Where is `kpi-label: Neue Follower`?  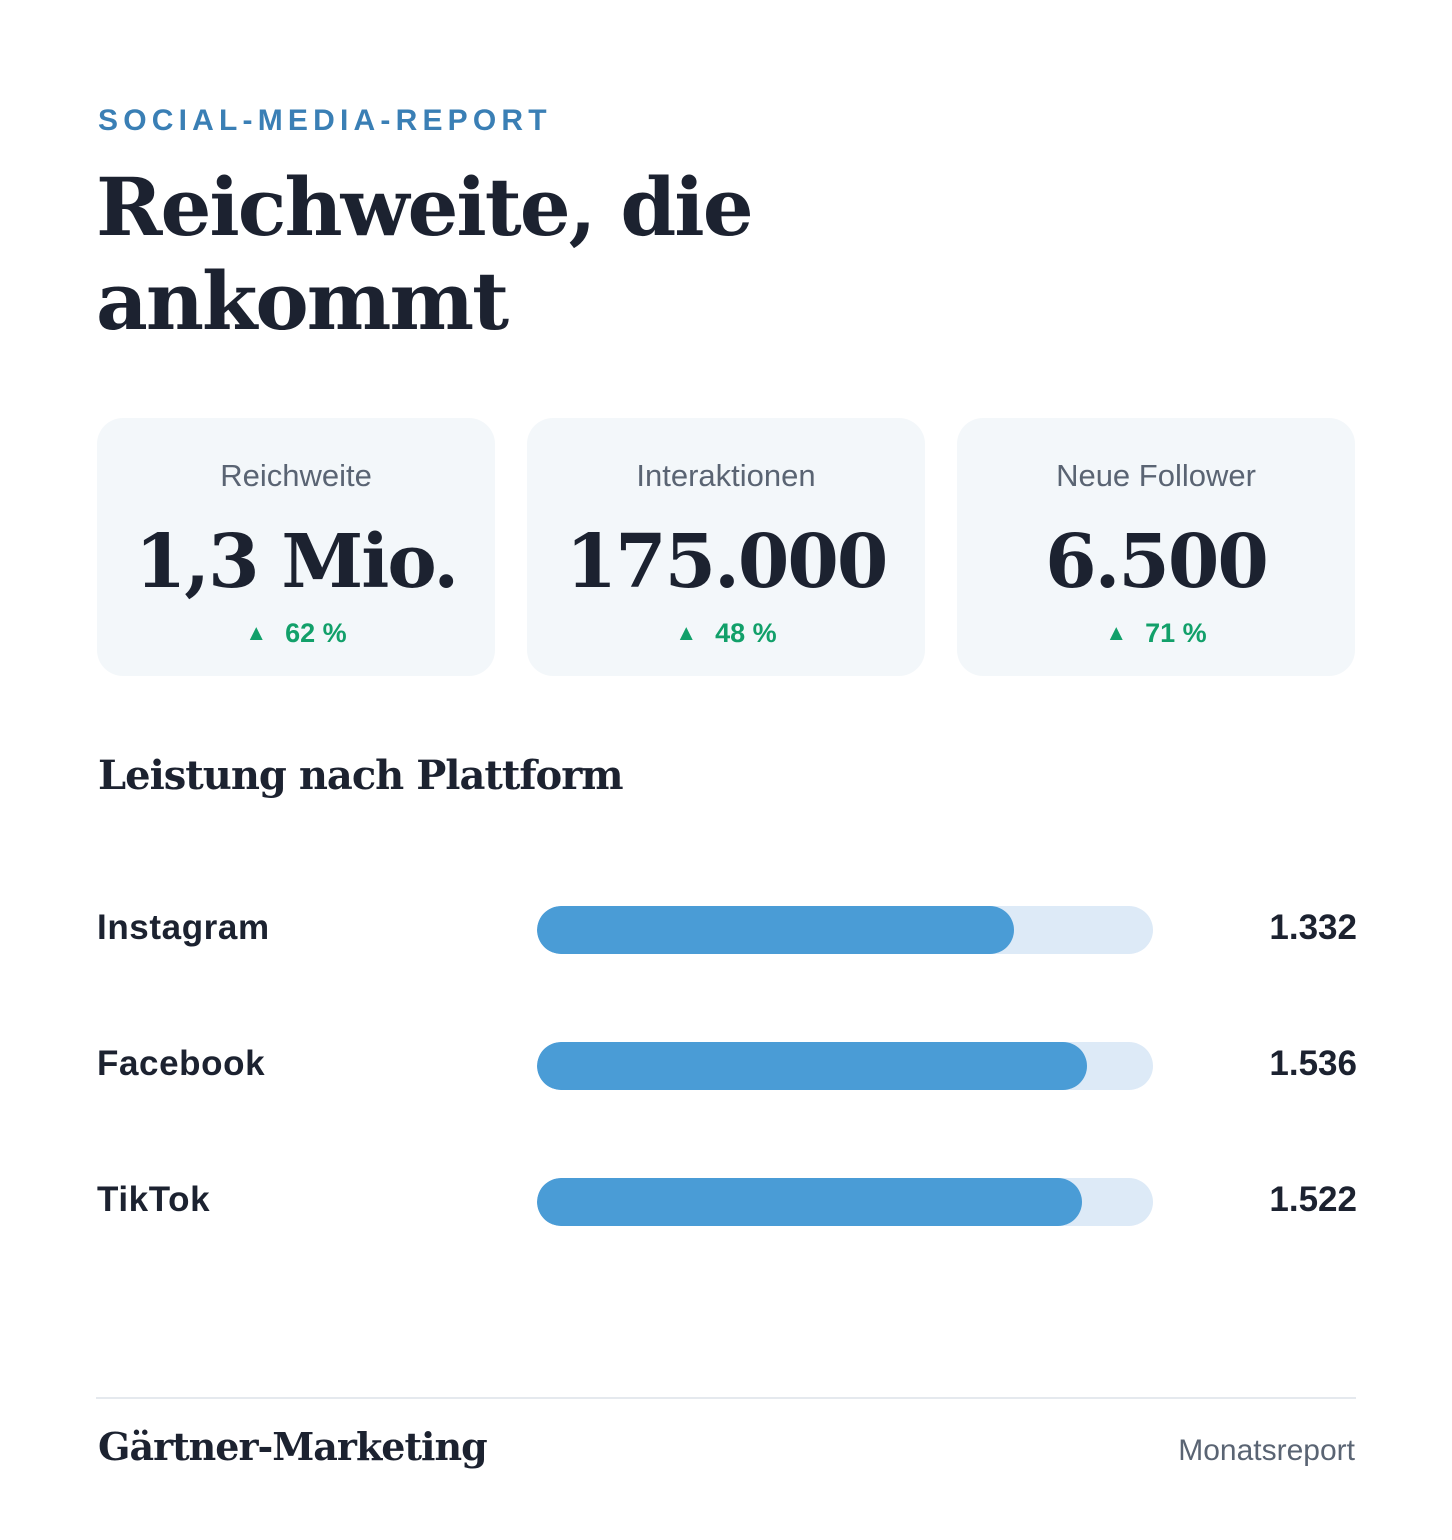
kpi-label: Neue Follower is located at coordinates (1156, 475).